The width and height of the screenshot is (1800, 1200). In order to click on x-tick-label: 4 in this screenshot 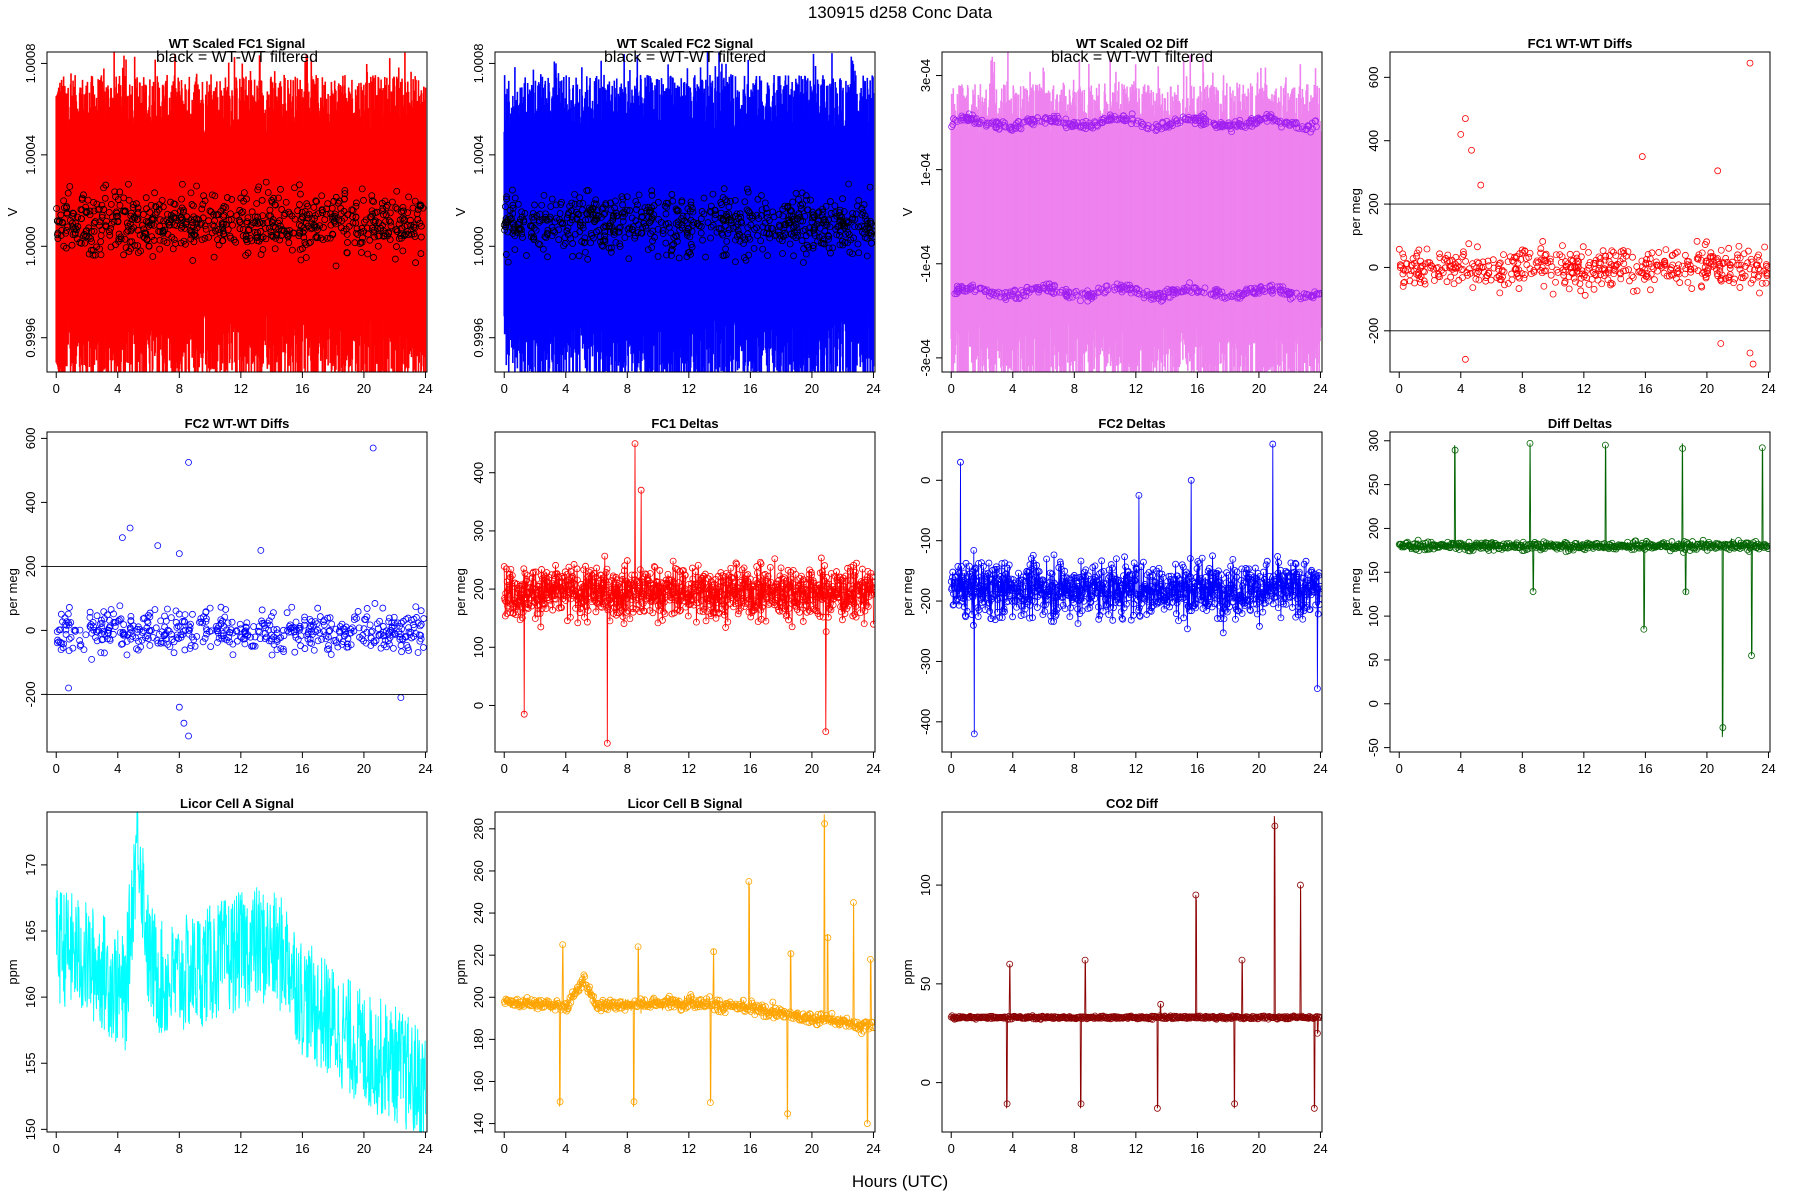, I will do `click(117, 388)`.